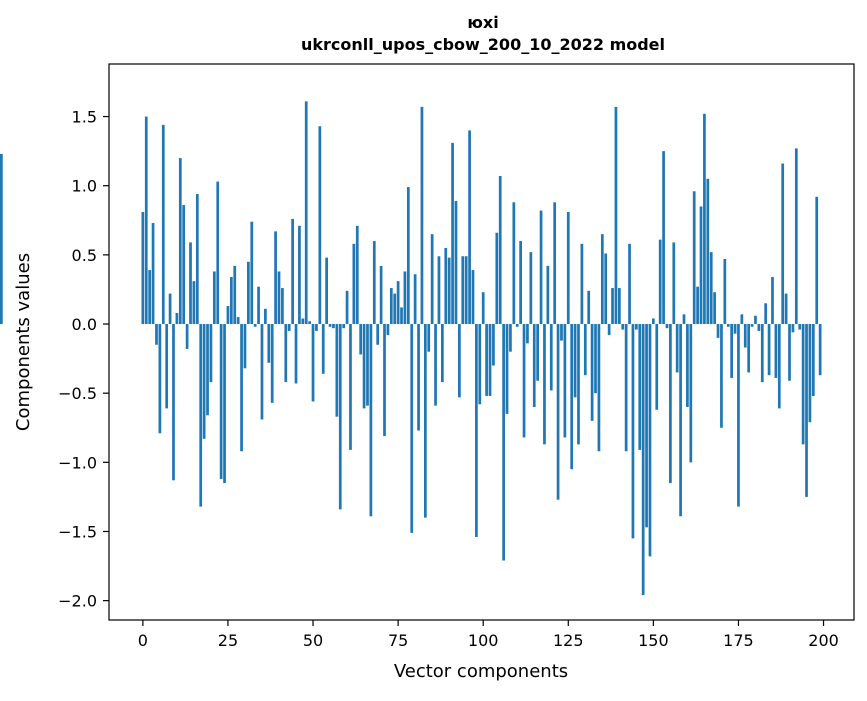 This screenshot has height=701, width=867. I want to click on x-tick-label: 150, so click(653, 640).